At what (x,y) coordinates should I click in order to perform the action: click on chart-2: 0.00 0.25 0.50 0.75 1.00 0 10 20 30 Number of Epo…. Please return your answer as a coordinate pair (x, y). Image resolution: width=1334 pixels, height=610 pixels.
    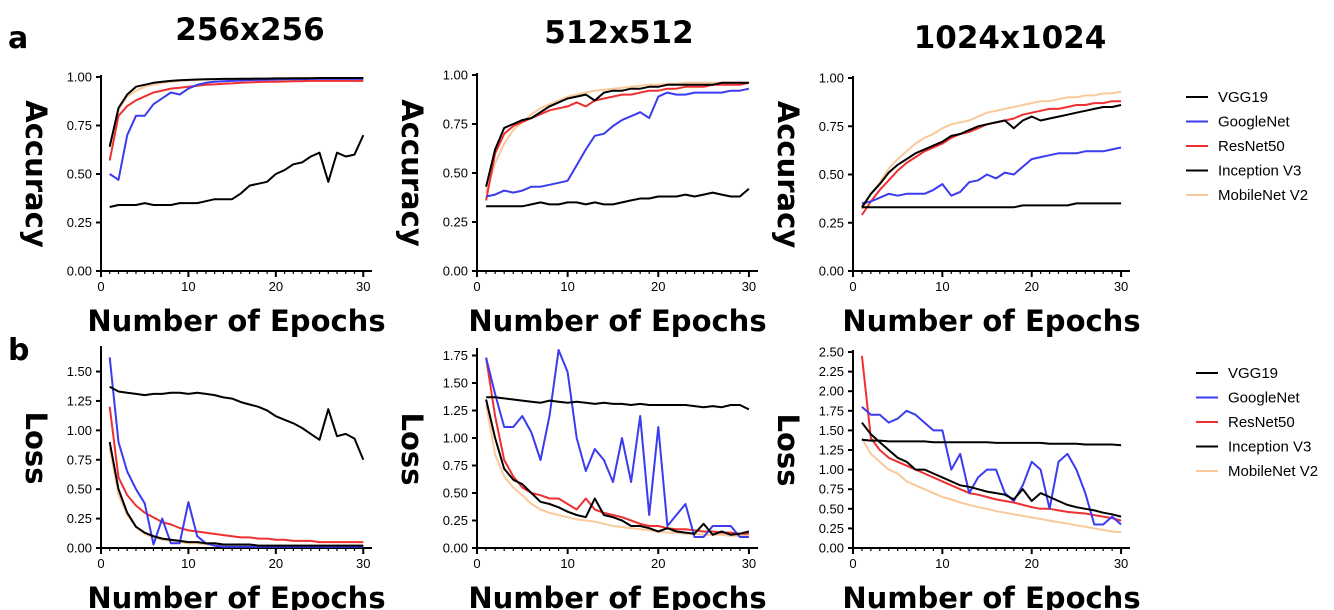
    Looking at the image, I should click on (581, 203).